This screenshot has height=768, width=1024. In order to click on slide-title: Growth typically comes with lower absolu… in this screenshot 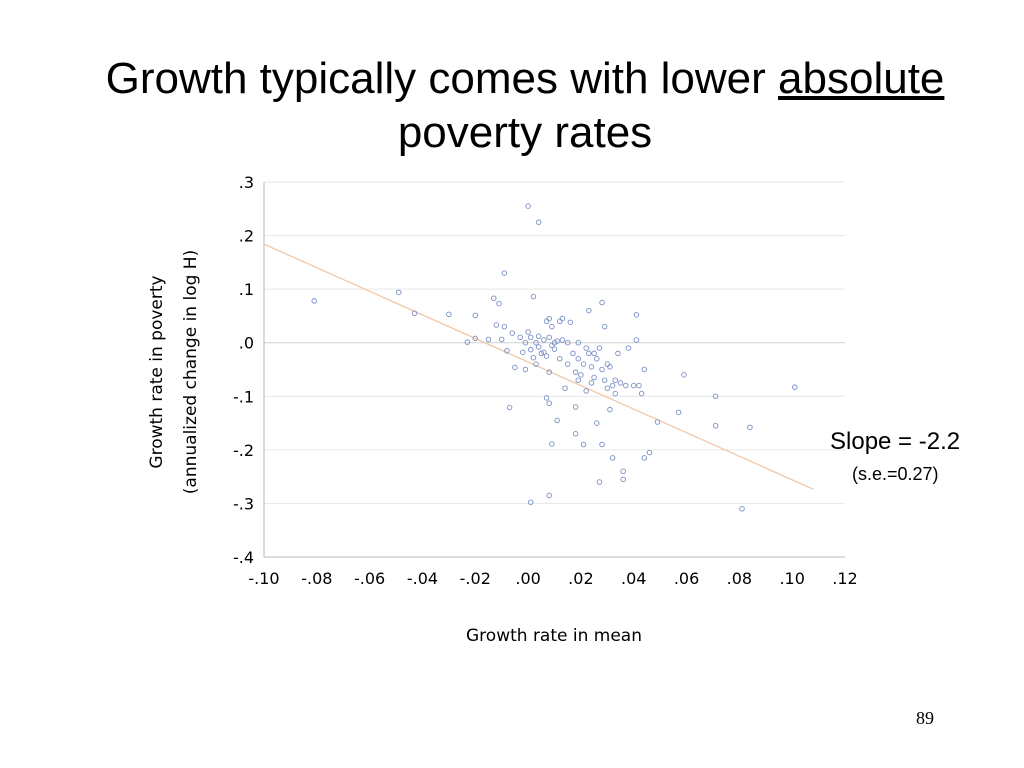, I will do `click(525, 106)`.